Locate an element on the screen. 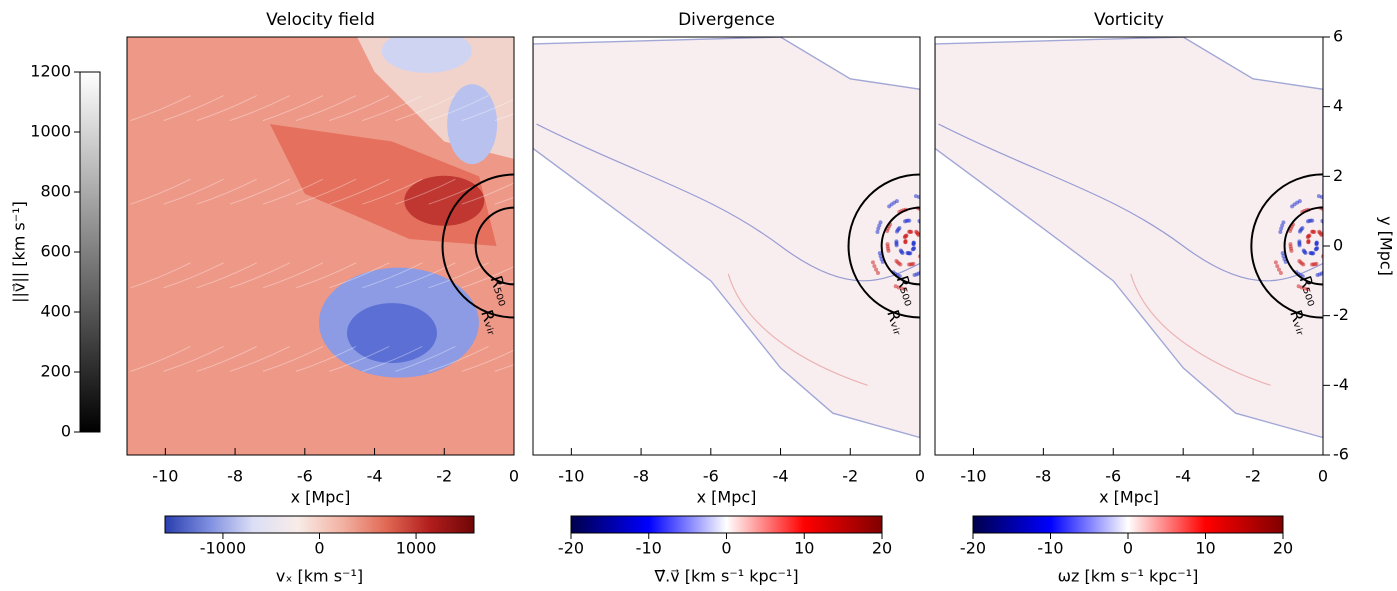 This screenshot has height=591, width=1397. colorbar: -1000 0 1000 vₓ [km s⁻¹] is located at coordinates (319, 550).